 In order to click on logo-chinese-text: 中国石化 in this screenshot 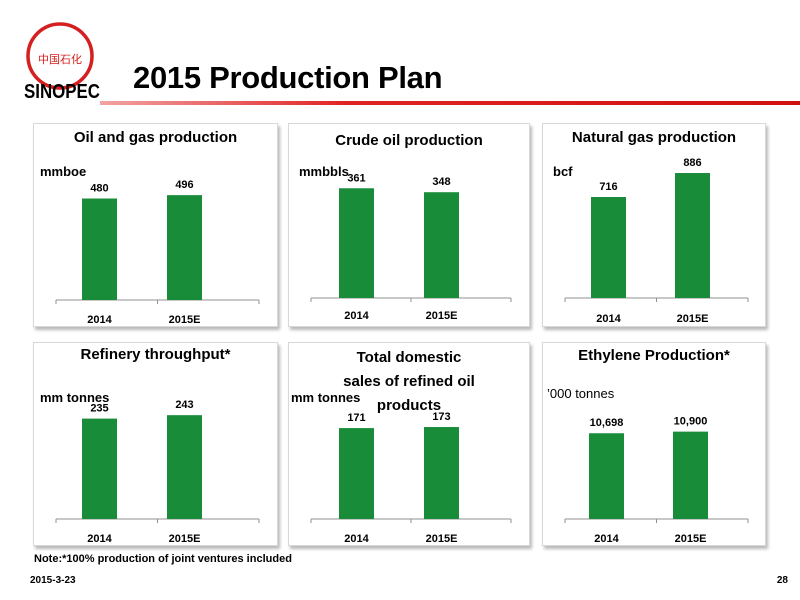, I will do `click(60, 59)`.